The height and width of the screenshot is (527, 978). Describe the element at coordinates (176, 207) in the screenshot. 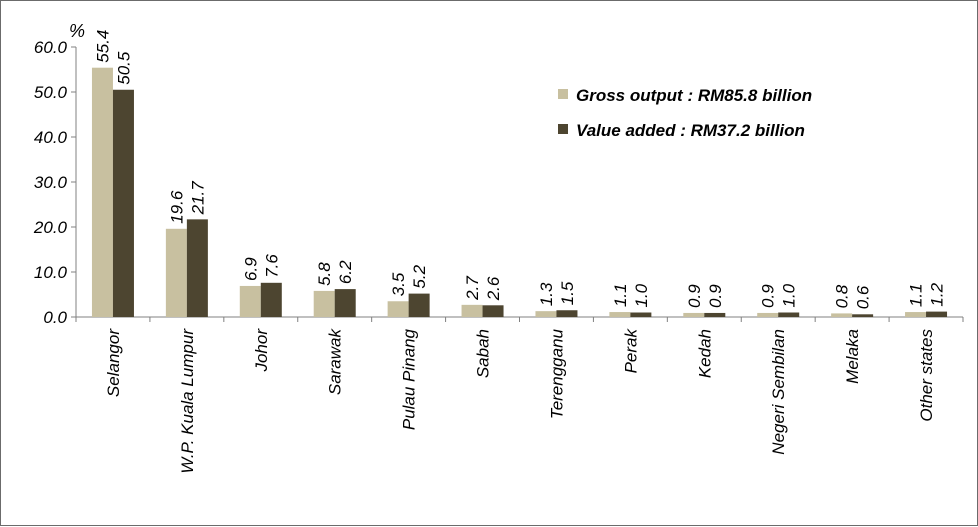

I see `data-label: 19.6` at that location.